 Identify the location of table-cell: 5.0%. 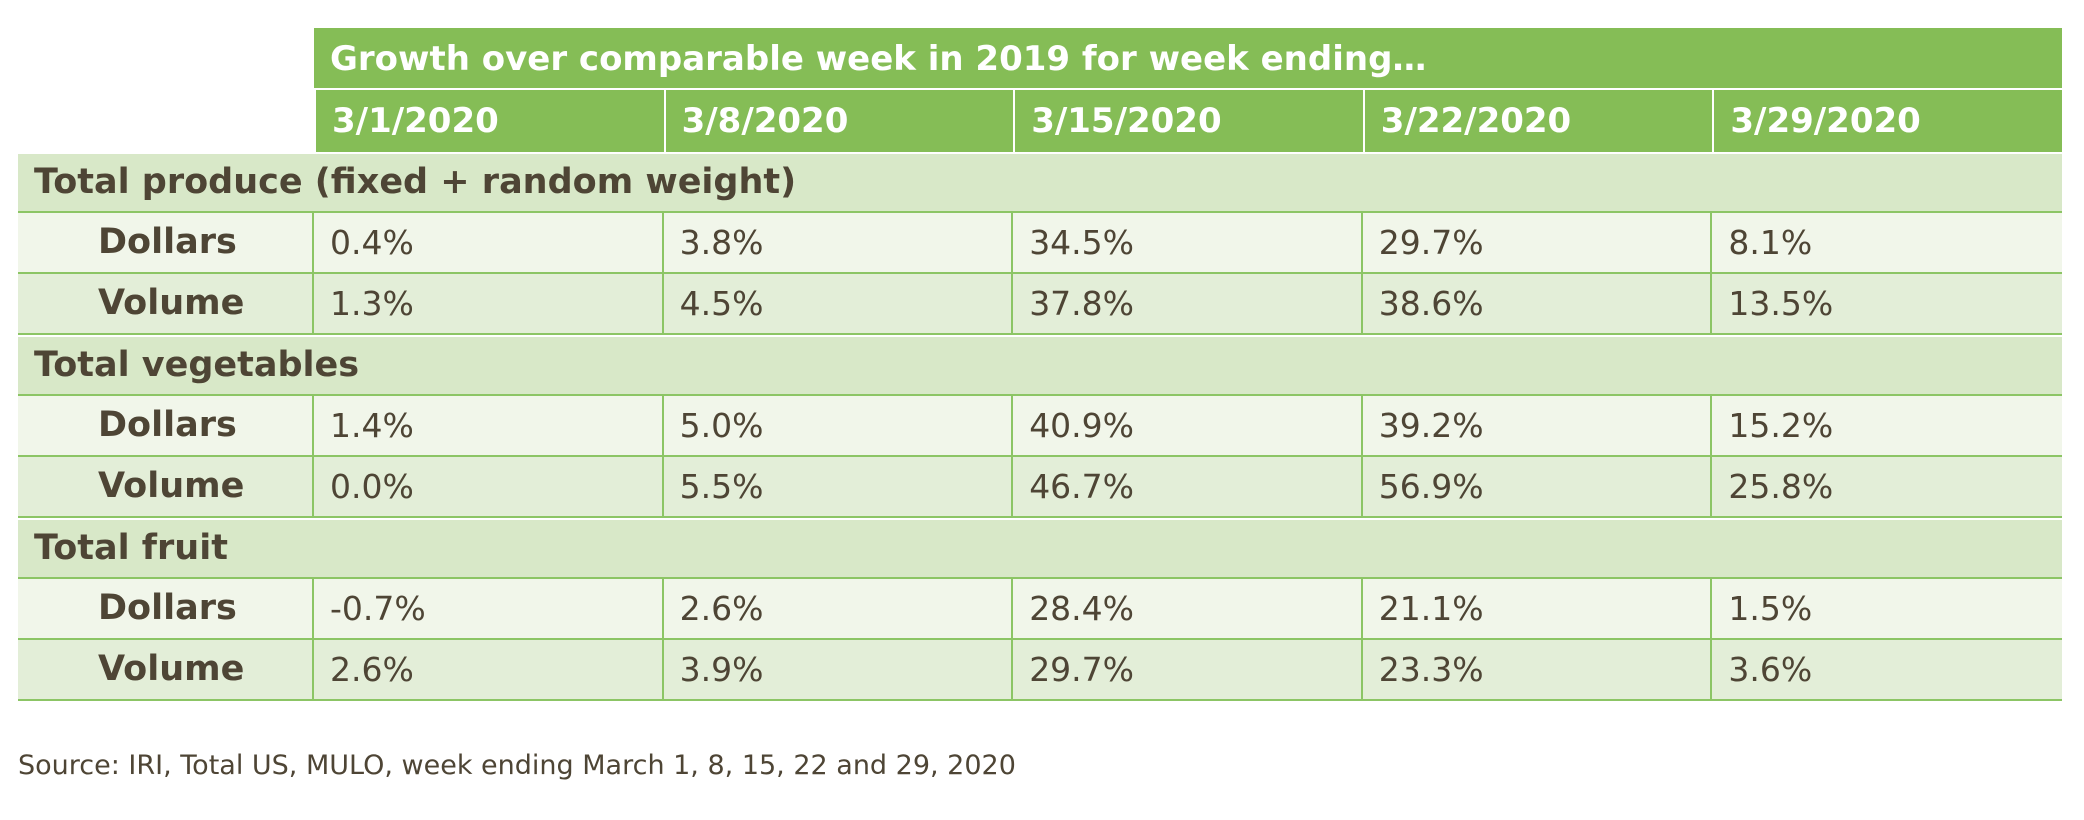
(839, 425).